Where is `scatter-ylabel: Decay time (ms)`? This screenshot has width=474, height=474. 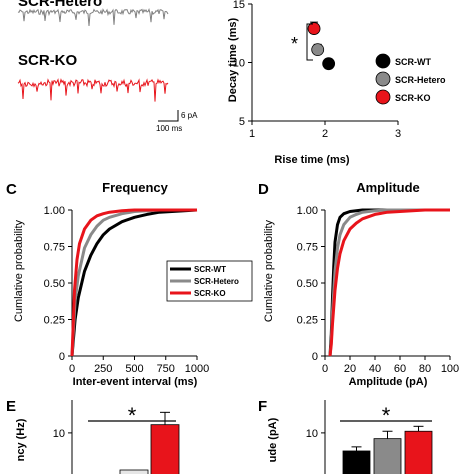
scatter-ylabel: Decay time (ms) is located at coordinates (233, 59).